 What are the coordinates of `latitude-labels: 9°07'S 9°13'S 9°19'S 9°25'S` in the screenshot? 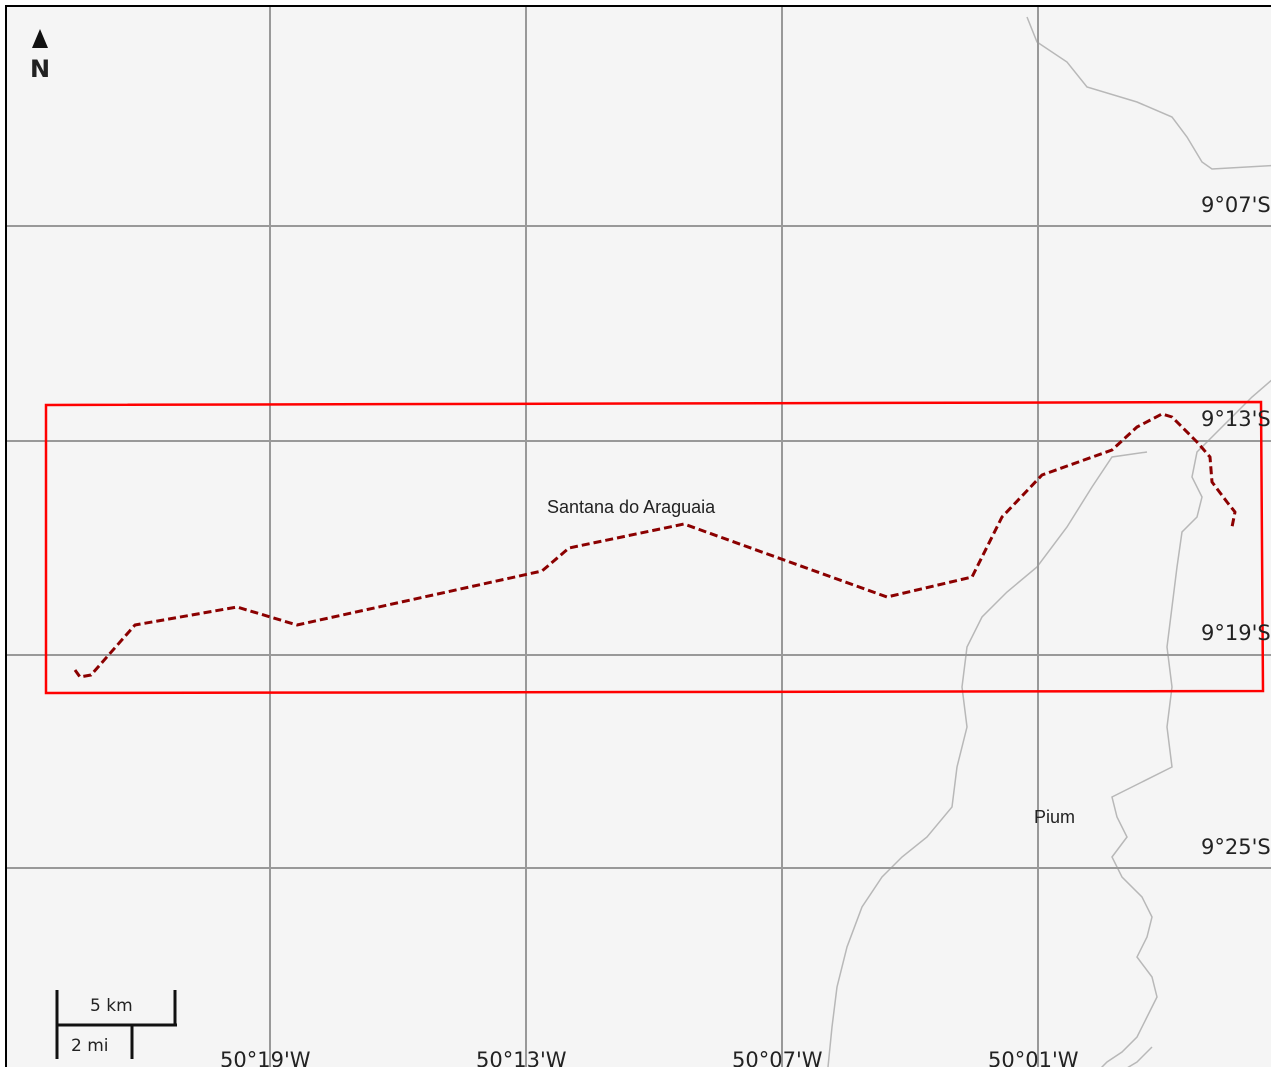 It's located at (1236, 526).